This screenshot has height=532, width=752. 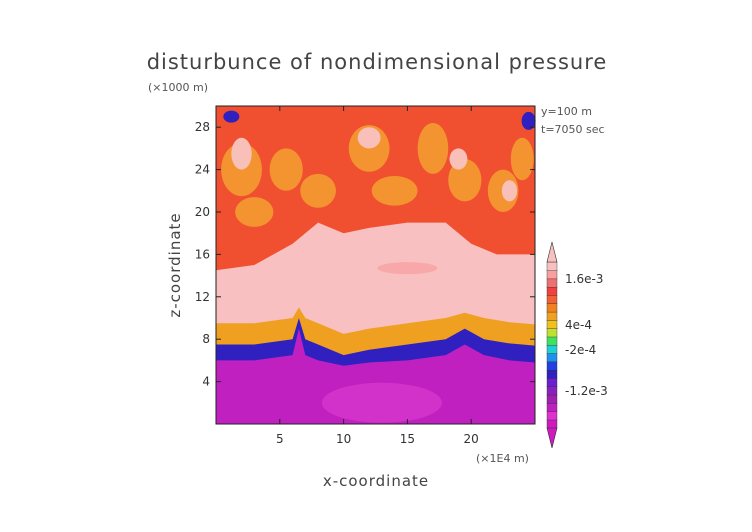 What do you see at coordinates (381, 402) in the screenshot?
I see `field-core-magenta` at bounding box center [381, 402].